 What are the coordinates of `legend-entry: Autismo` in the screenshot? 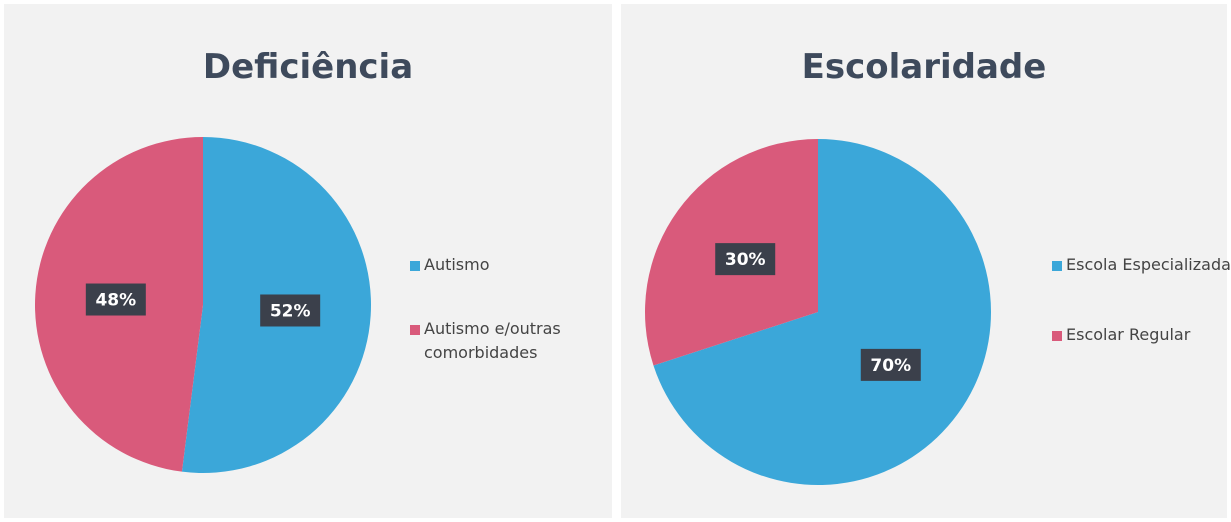 It's located at (457, 264).